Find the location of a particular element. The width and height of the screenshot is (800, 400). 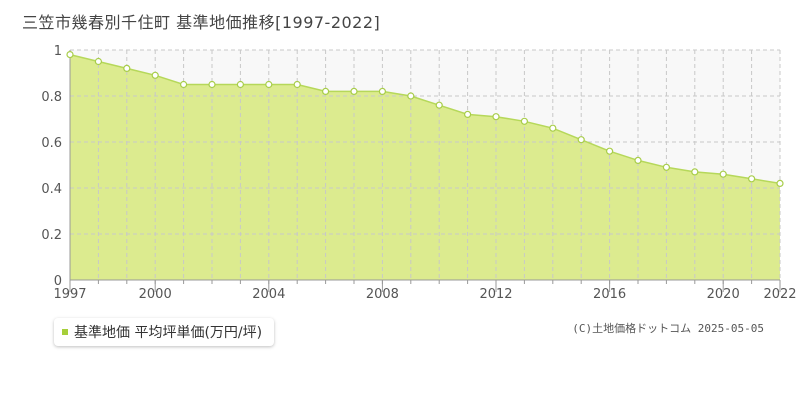

x-tick-label: 2012 is located at coordinates (495, 294).